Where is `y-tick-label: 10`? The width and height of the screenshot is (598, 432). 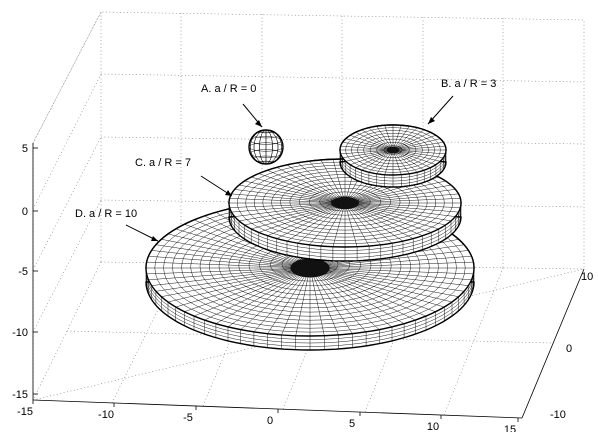
y-tick-label: 10 is located at coordinates (587, 277).